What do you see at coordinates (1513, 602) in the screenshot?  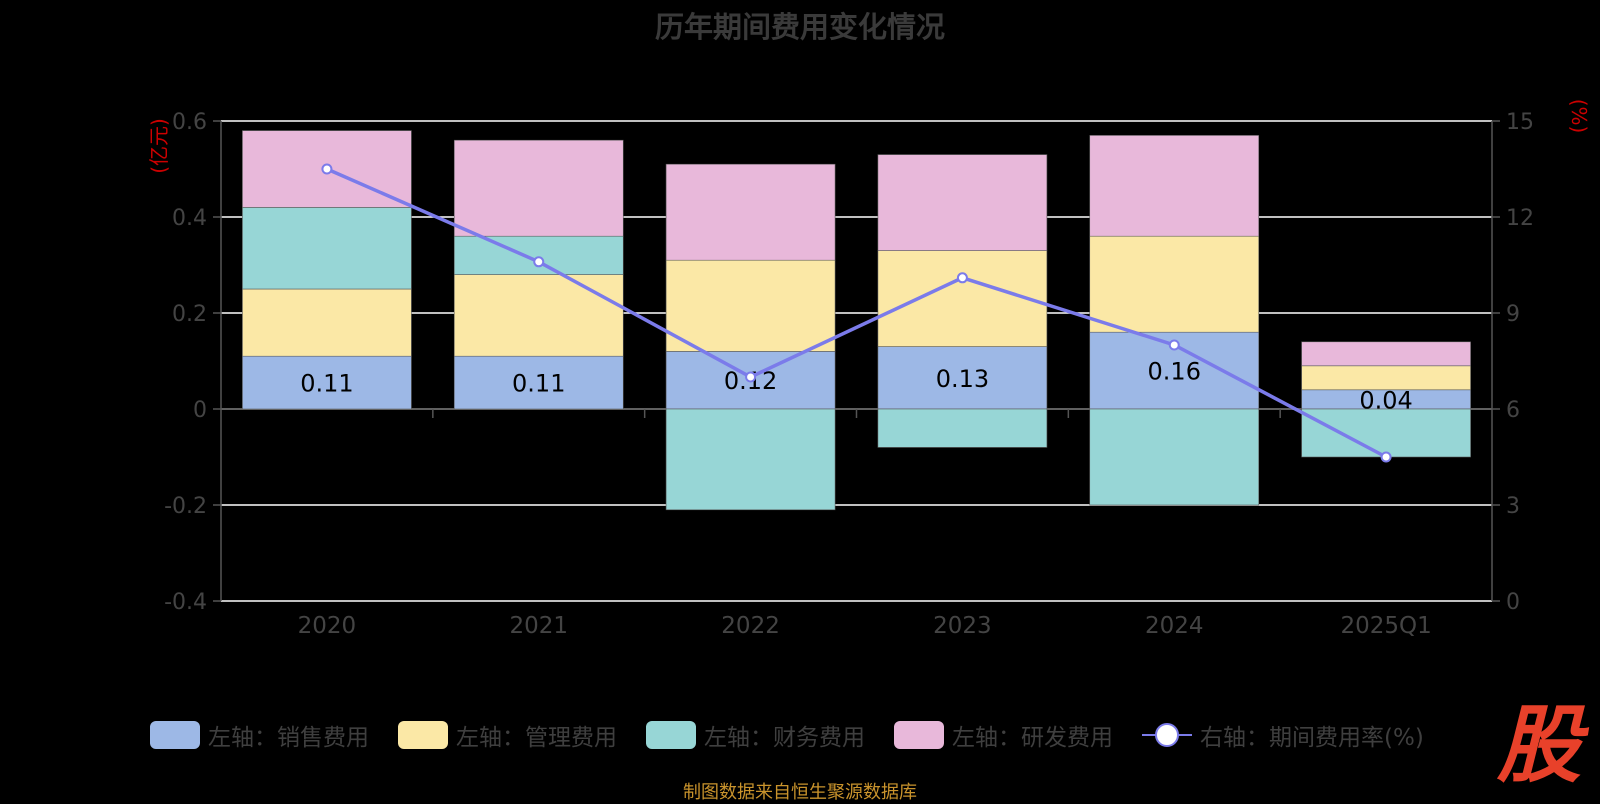 I see `y-right-tick-label: 0` at bounding box center [1513, 602].